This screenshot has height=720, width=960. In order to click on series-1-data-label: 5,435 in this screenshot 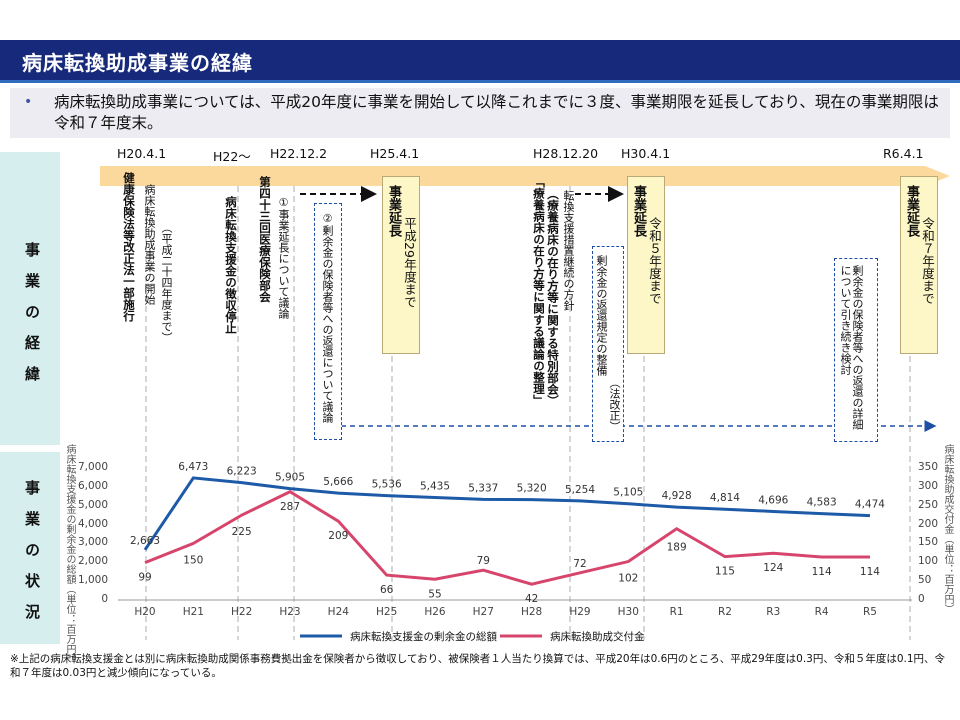, I will do `click(435, 487)`.